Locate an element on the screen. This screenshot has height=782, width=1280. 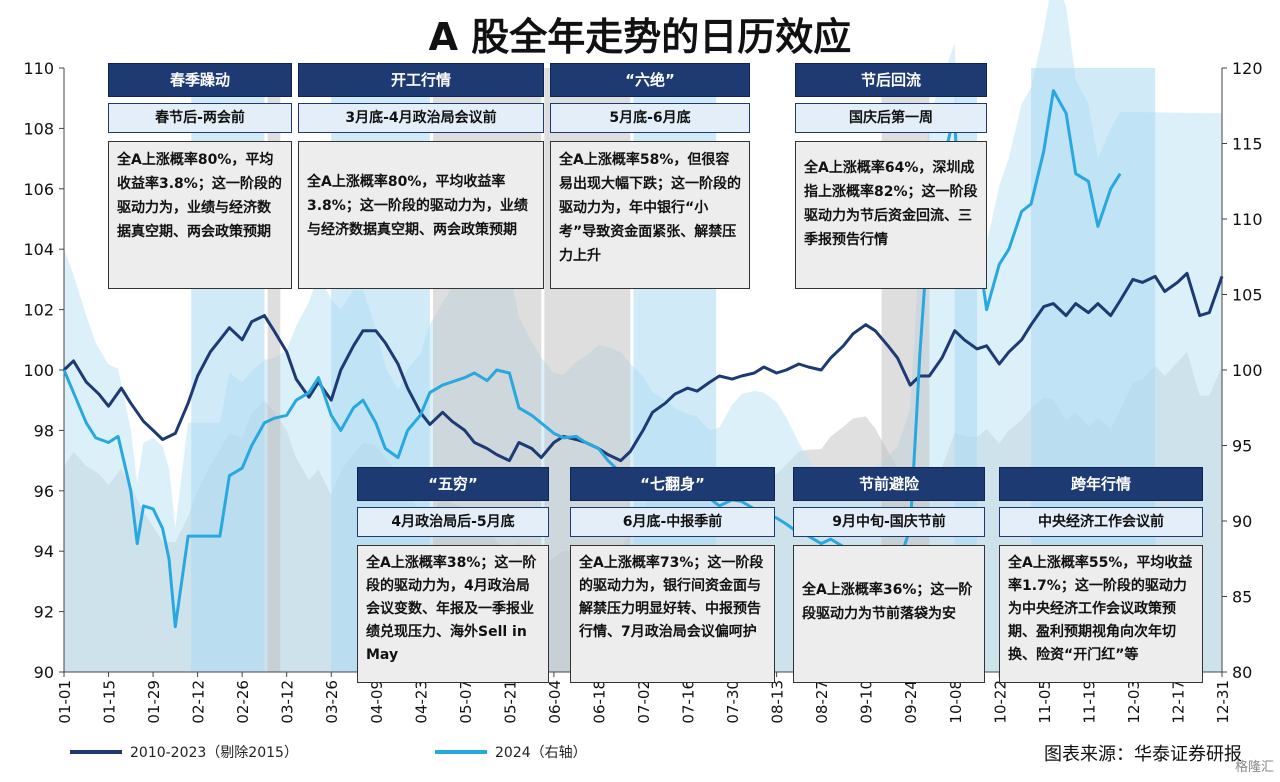
chart-title: A 股全年走势的日历效应 is located at coordinates (640, 37).